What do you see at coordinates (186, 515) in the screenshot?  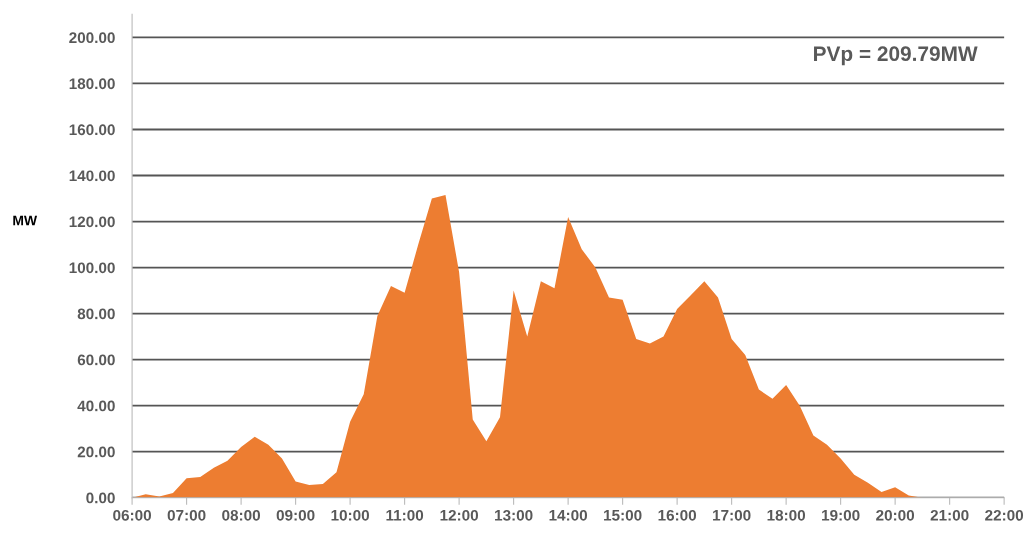 I see `x-tick-label: 07:00` at bounding box center [186, 515].